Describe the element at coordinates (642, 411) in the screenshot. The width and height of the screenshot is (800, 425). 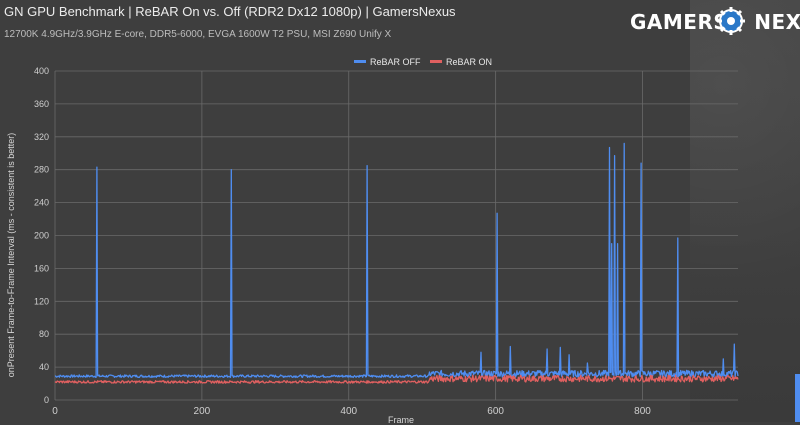
I see `x-tick-label: 800` at that location.